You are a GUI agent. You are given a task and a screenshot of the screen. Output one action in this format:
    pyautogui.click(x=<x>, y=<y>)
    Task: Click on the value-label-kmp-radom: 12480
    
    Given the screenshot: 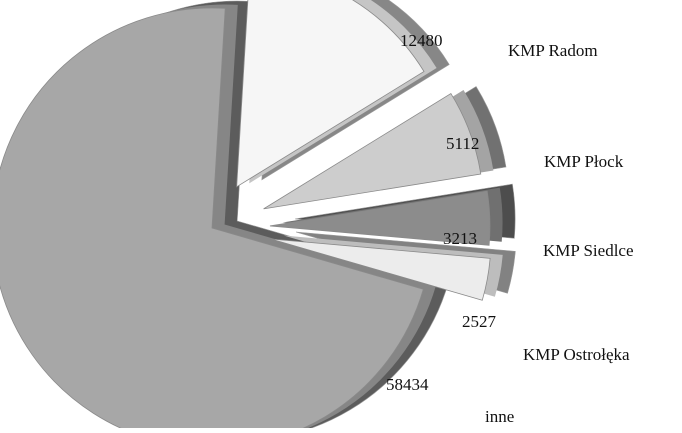 What is the action you would take?
    pyautogui.click(x=421, y=40)
    